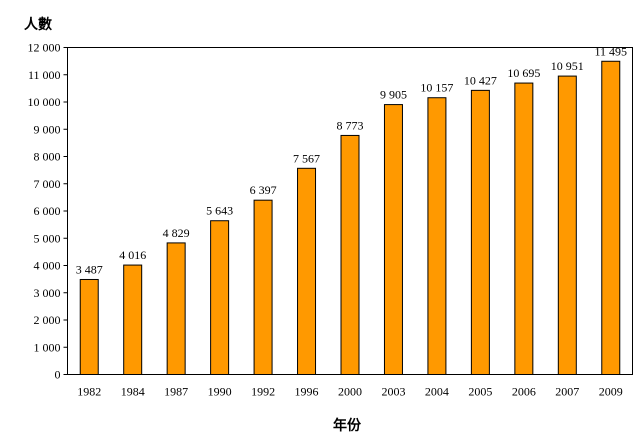  What do you see at coordinates (44, 48) in the screenshot?
I see `y-tick-label: 12 000` at bounding box center [44, 48].